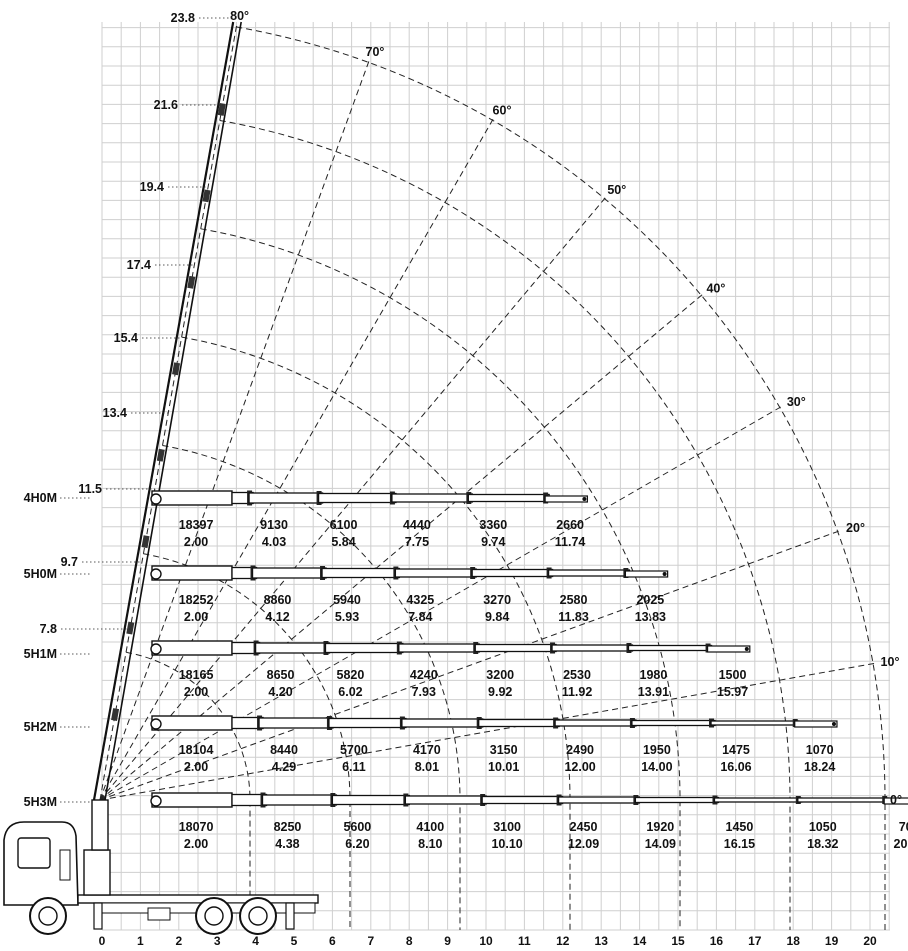  What do you see at coordinates (420, 600) in the screenshot?
I see `load-kg: 4325` at bounding box center [420, 600].